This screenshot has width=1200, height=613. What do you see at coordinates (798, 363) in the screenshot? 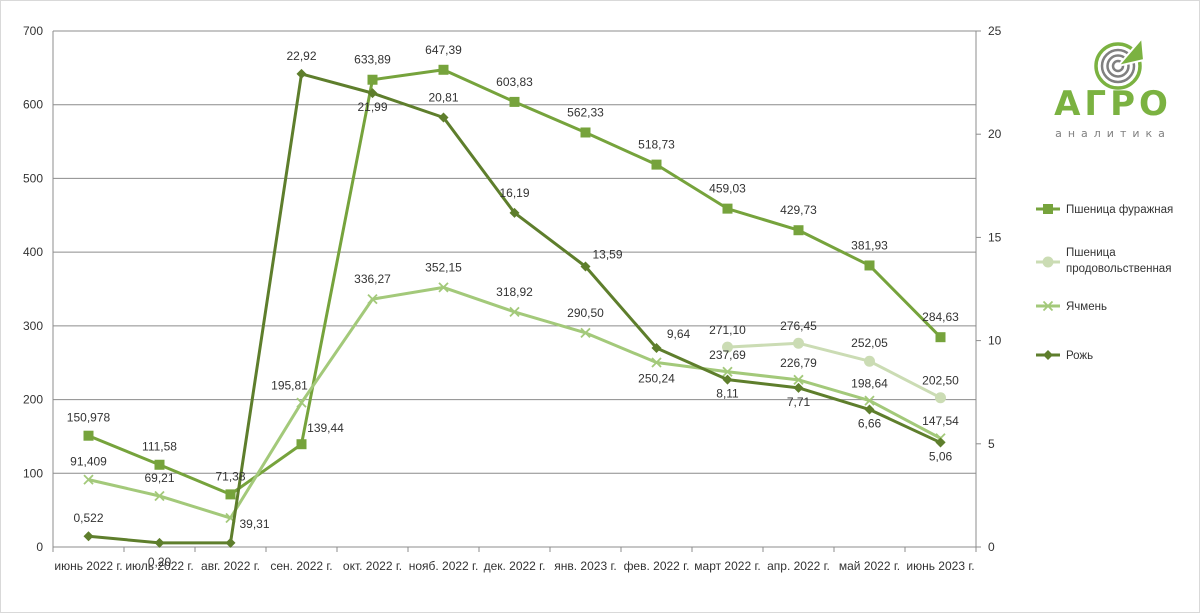
I see `data-label: 226,79` at bounding box center [798, 363].